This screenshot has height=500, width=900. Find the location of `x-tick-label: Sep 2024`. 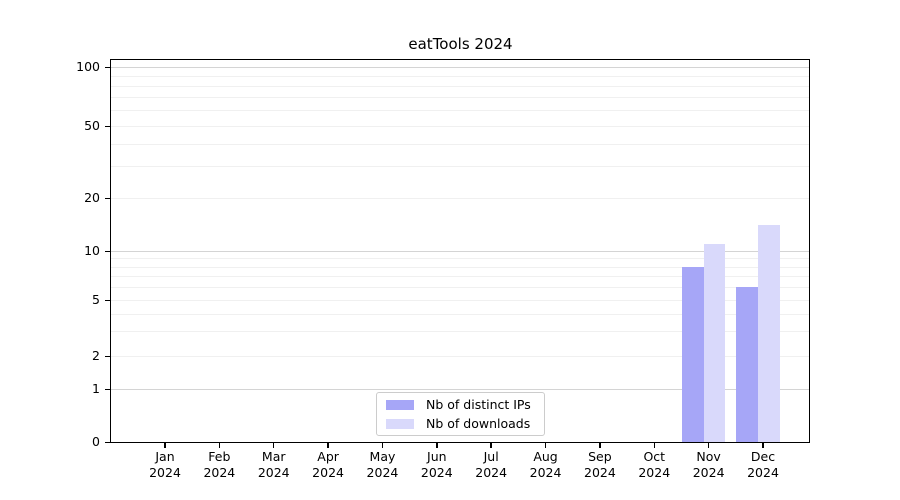

x-tick-label: Sep 2024 is located at coordinates (600, 464).